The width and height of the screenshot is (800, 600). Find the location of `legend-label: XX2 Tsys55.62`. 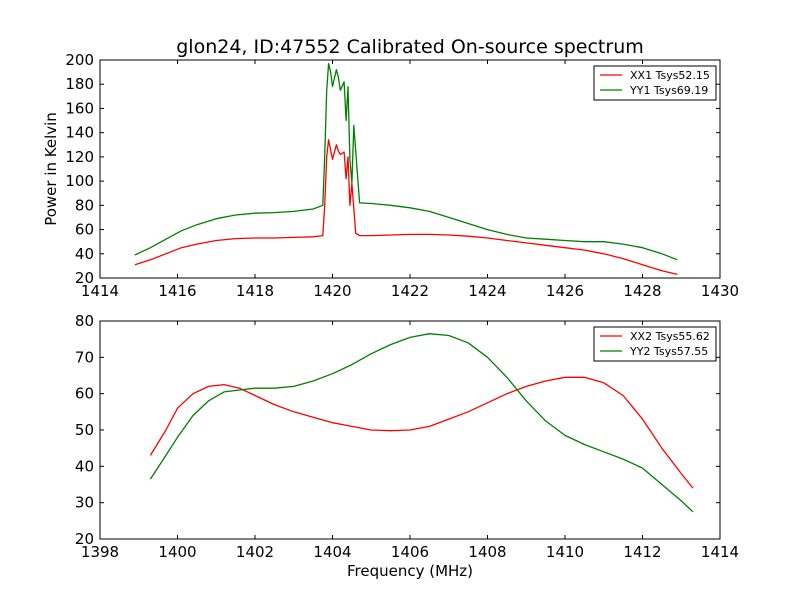

legend-label: XX2 Tsys55.62 is located at coordinates (670, 336).